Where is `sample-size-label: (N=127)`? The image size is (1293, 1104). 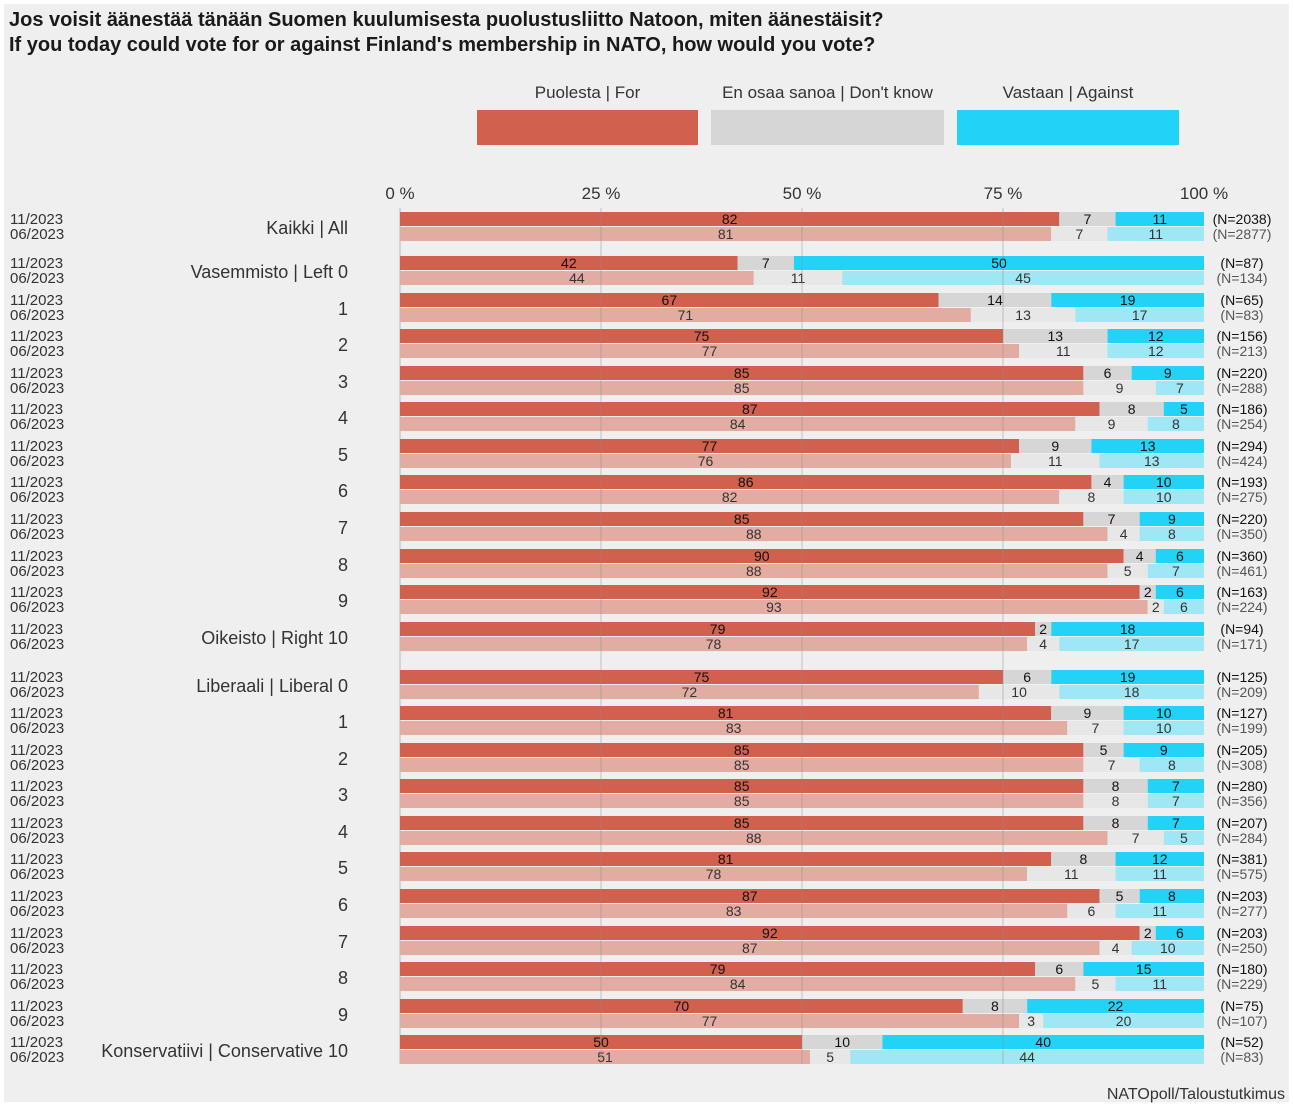 sample-size-label: (N=127) is located at coordinates (1242, 713).